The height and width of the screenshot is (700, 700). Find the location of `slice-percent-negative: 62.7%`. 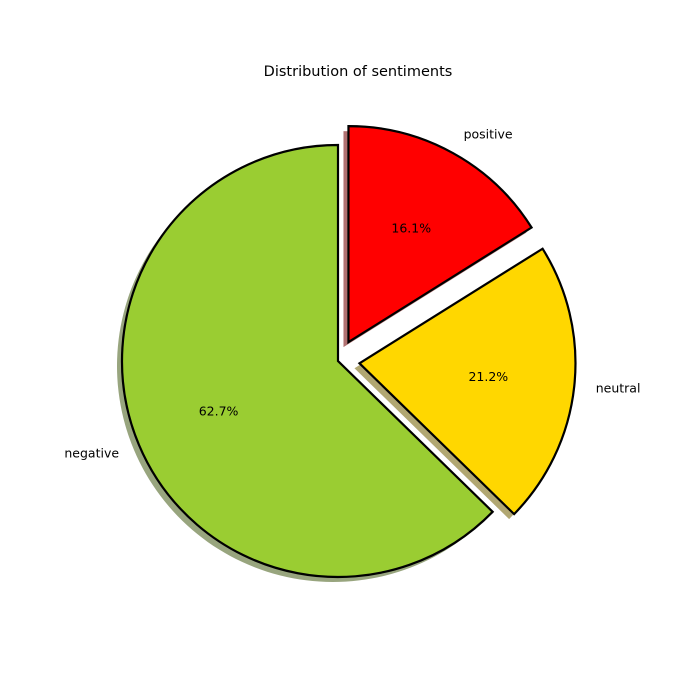

slice-percent-negative: 62.7% is located at coordinates (219, 410).